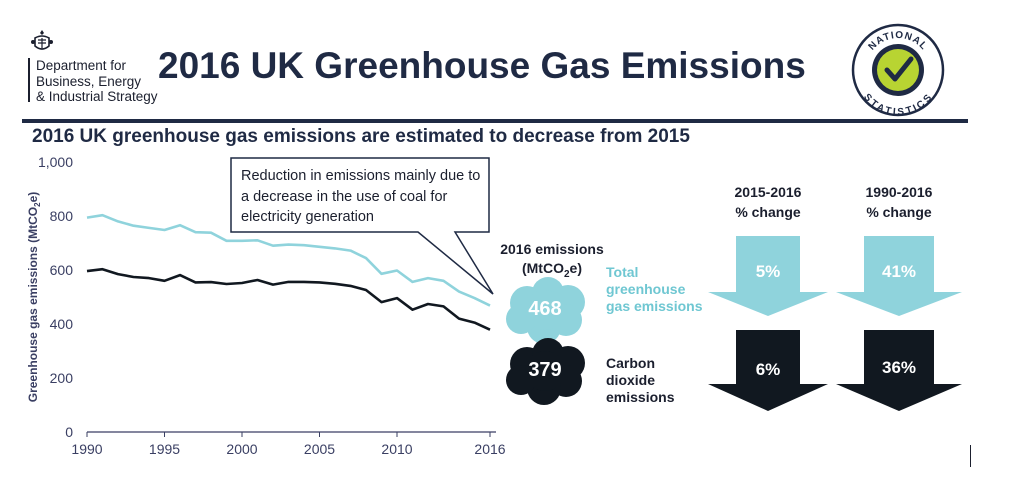 This screenshot has width=1024, height=477. What do you see at coordinates (29, 80) in the screenshot?
I see `department-divider` at bounding box center [29, 80].